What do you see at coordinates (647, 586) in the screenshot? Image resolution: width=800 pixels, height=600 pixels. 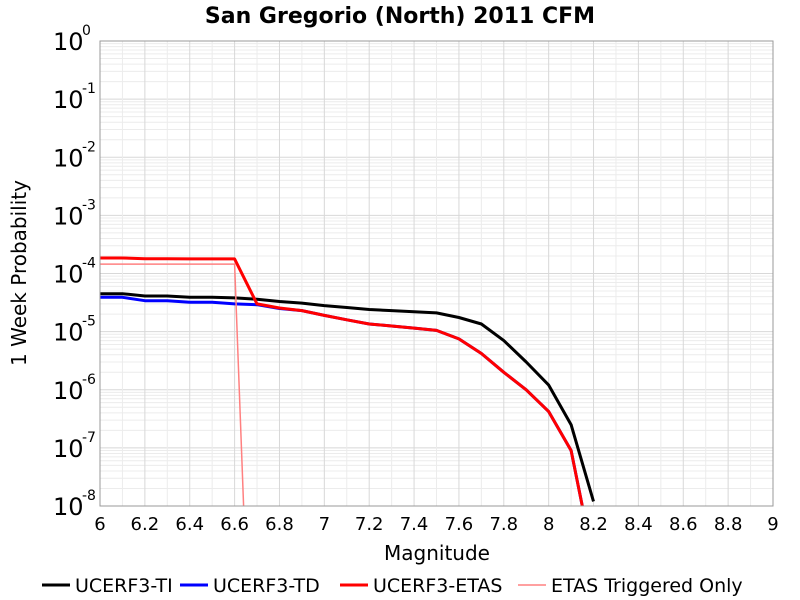 I see `legend-label: ETAS Triggered Only` at bounding box center [647, 586].